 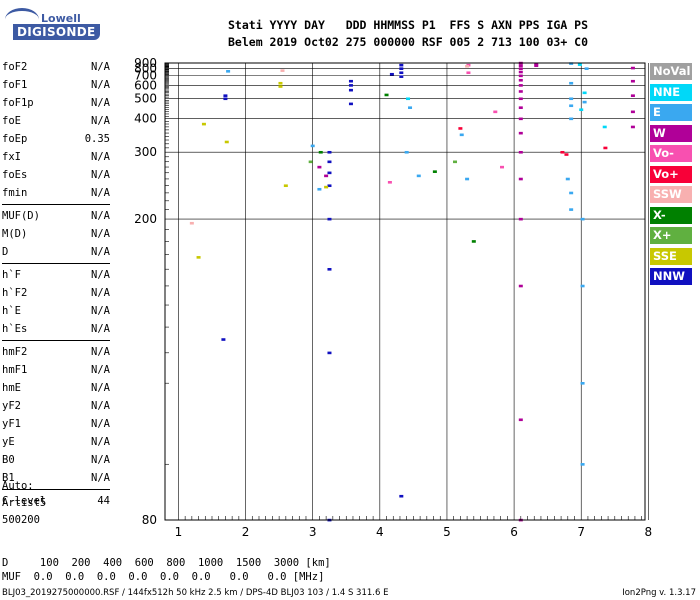 I want to click on param-row: M(D) N/A, so click(x=56, y=234).